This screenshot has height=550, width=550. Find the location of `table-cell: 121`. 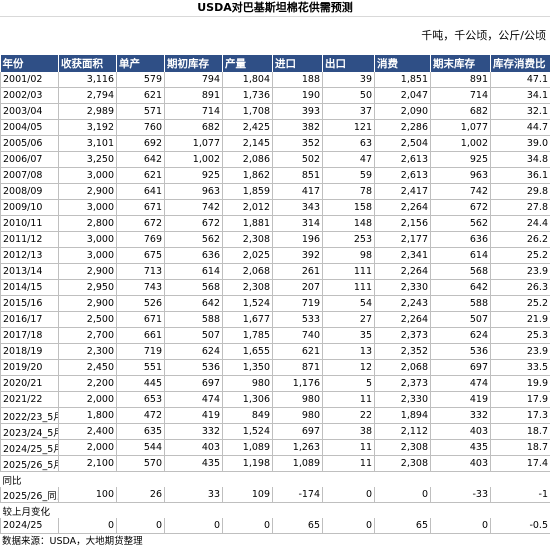

table-cell: 121 is located at coordinates (349, 128).